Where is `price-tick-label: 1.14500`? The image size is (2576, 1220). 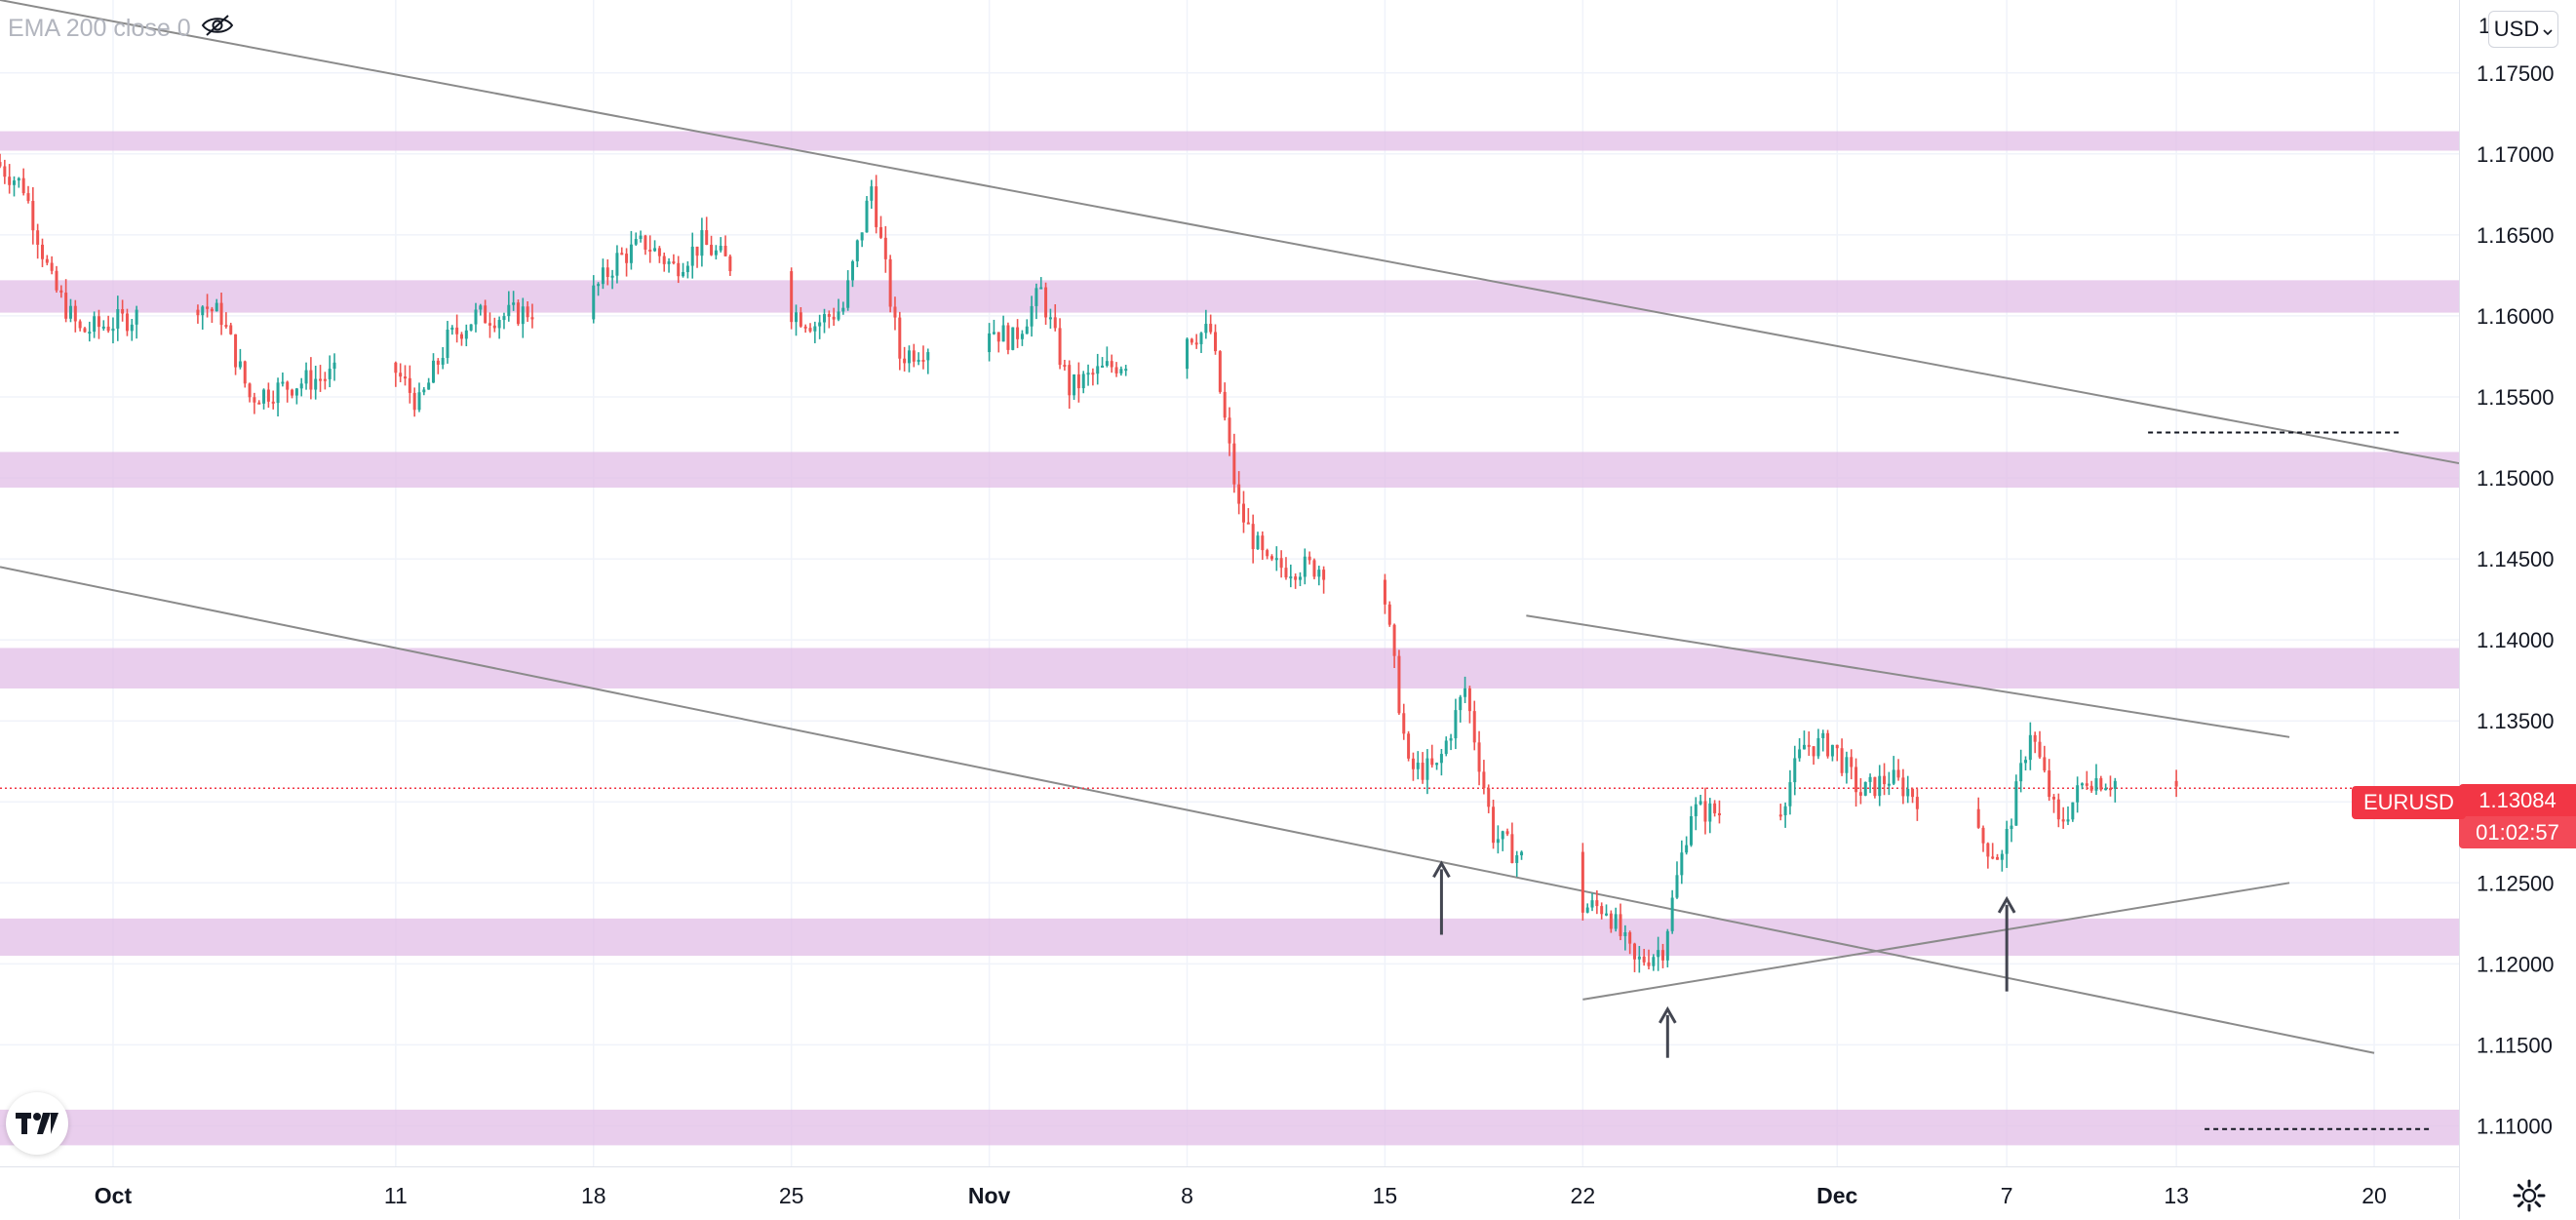
price-tick-label: 1.14500 is located at coordinates (2516, 559).